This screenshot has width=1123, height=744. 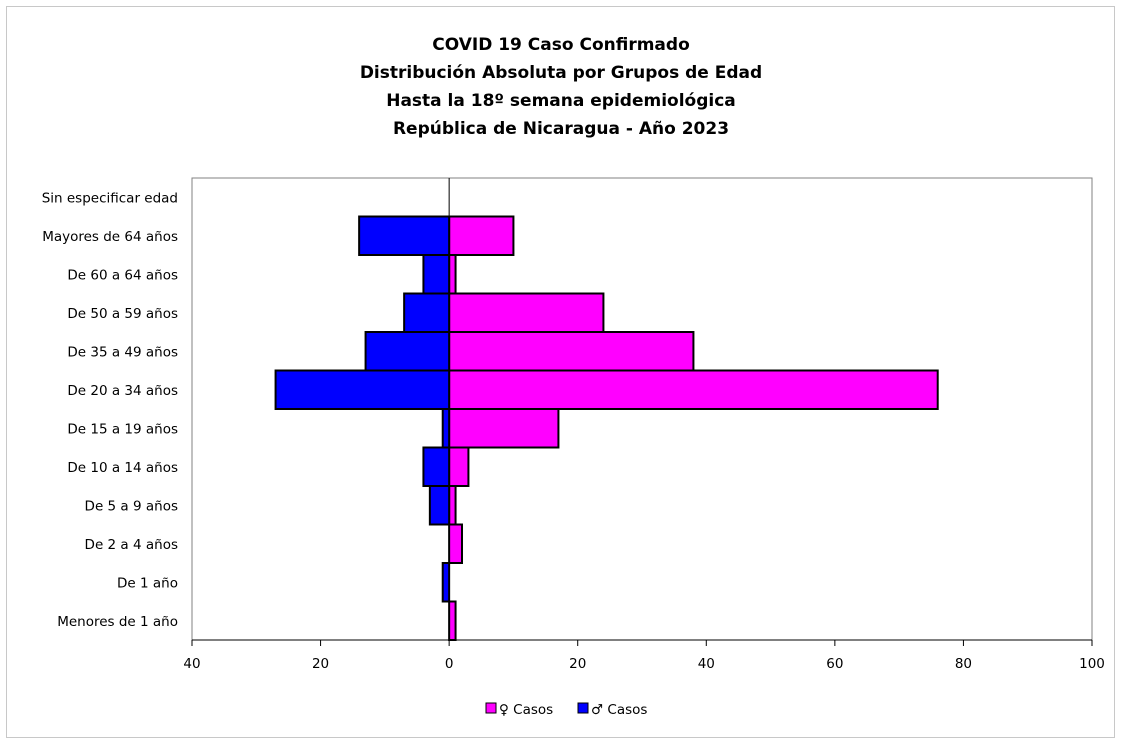 What do you see at coordinates (122, 275) in the screenshot?
I see `category-label: De 60 a 64 años` at bounding box center [122, 275].